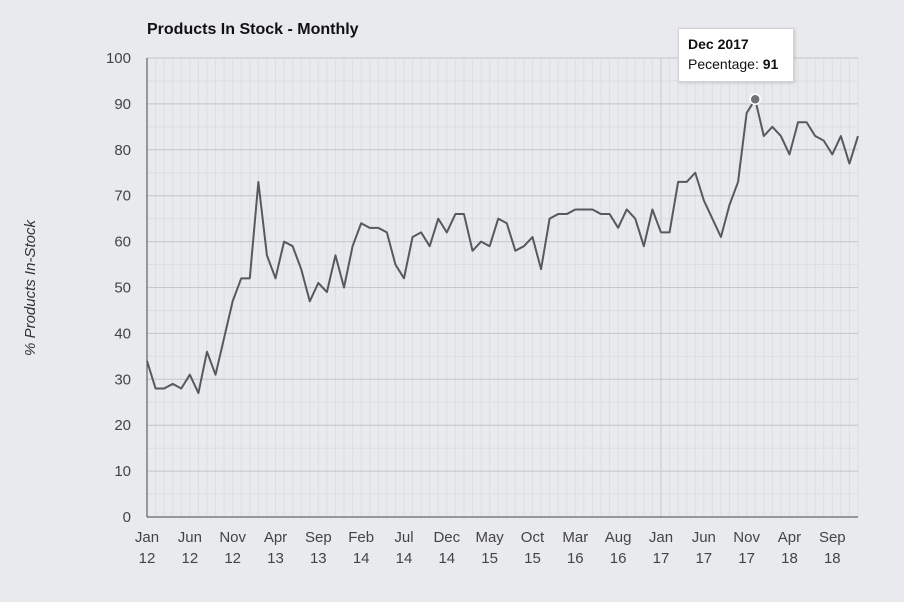  Describe the element at coordinates (446, 537) in the screenshot. I see `x-tick-label-month: Dec` at that location.